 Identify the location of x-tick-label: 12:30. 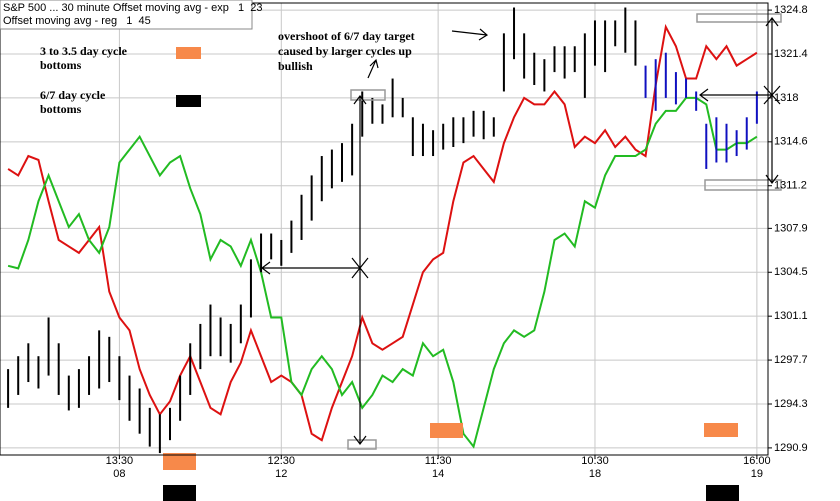
(282, 461).